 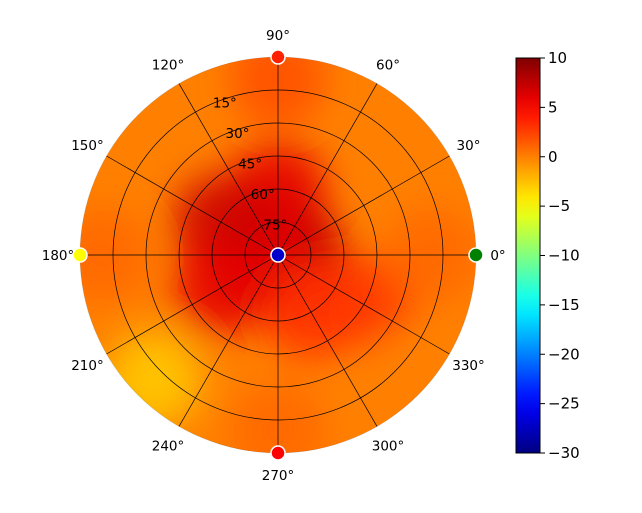 What do you see at coordinates (87, 146) in the screenshot?
I see `angle-tick-label: 150°` at bounding box center [87, 146].